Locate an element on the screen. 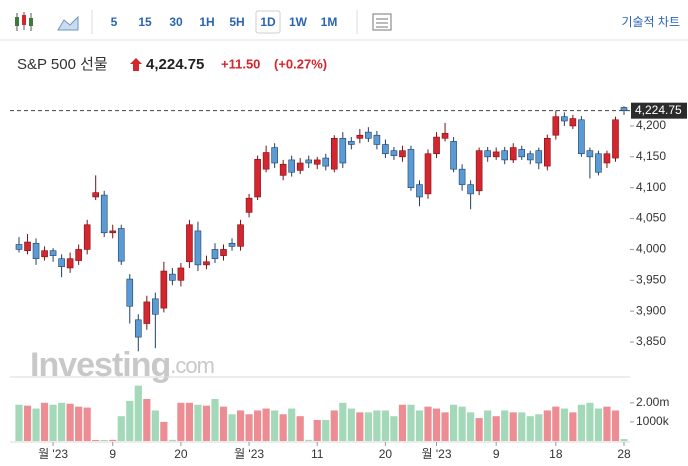 This screenshot has width=688, height=466. last-price: 4,224.75 is located at coordinates (175, 64).